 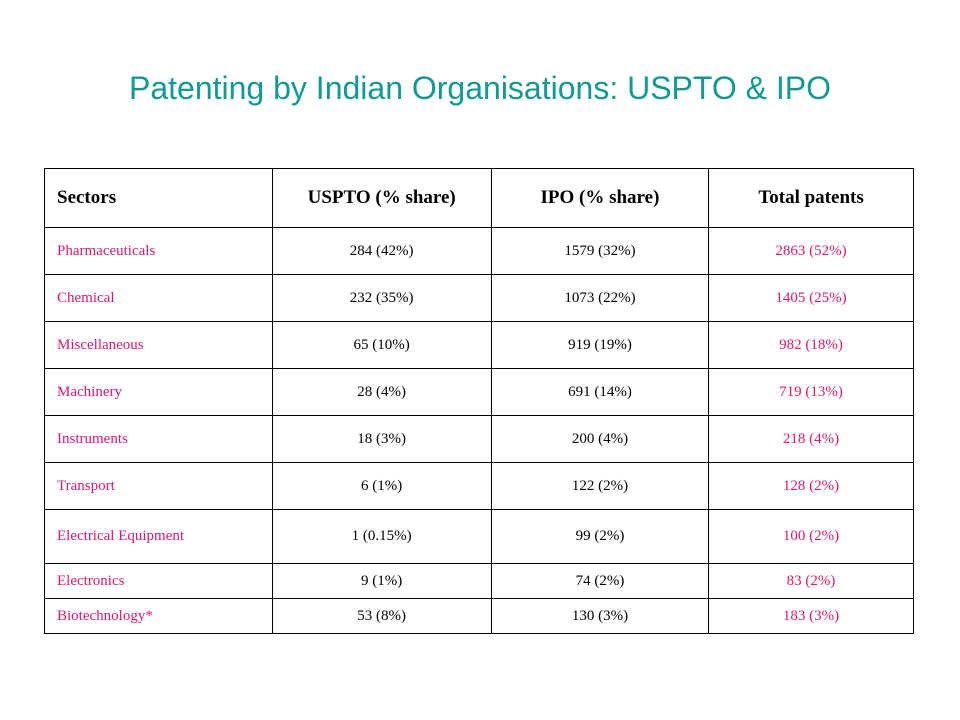 I want to click on ipo-cell: 122 (2%), so click(x=600, y=486).